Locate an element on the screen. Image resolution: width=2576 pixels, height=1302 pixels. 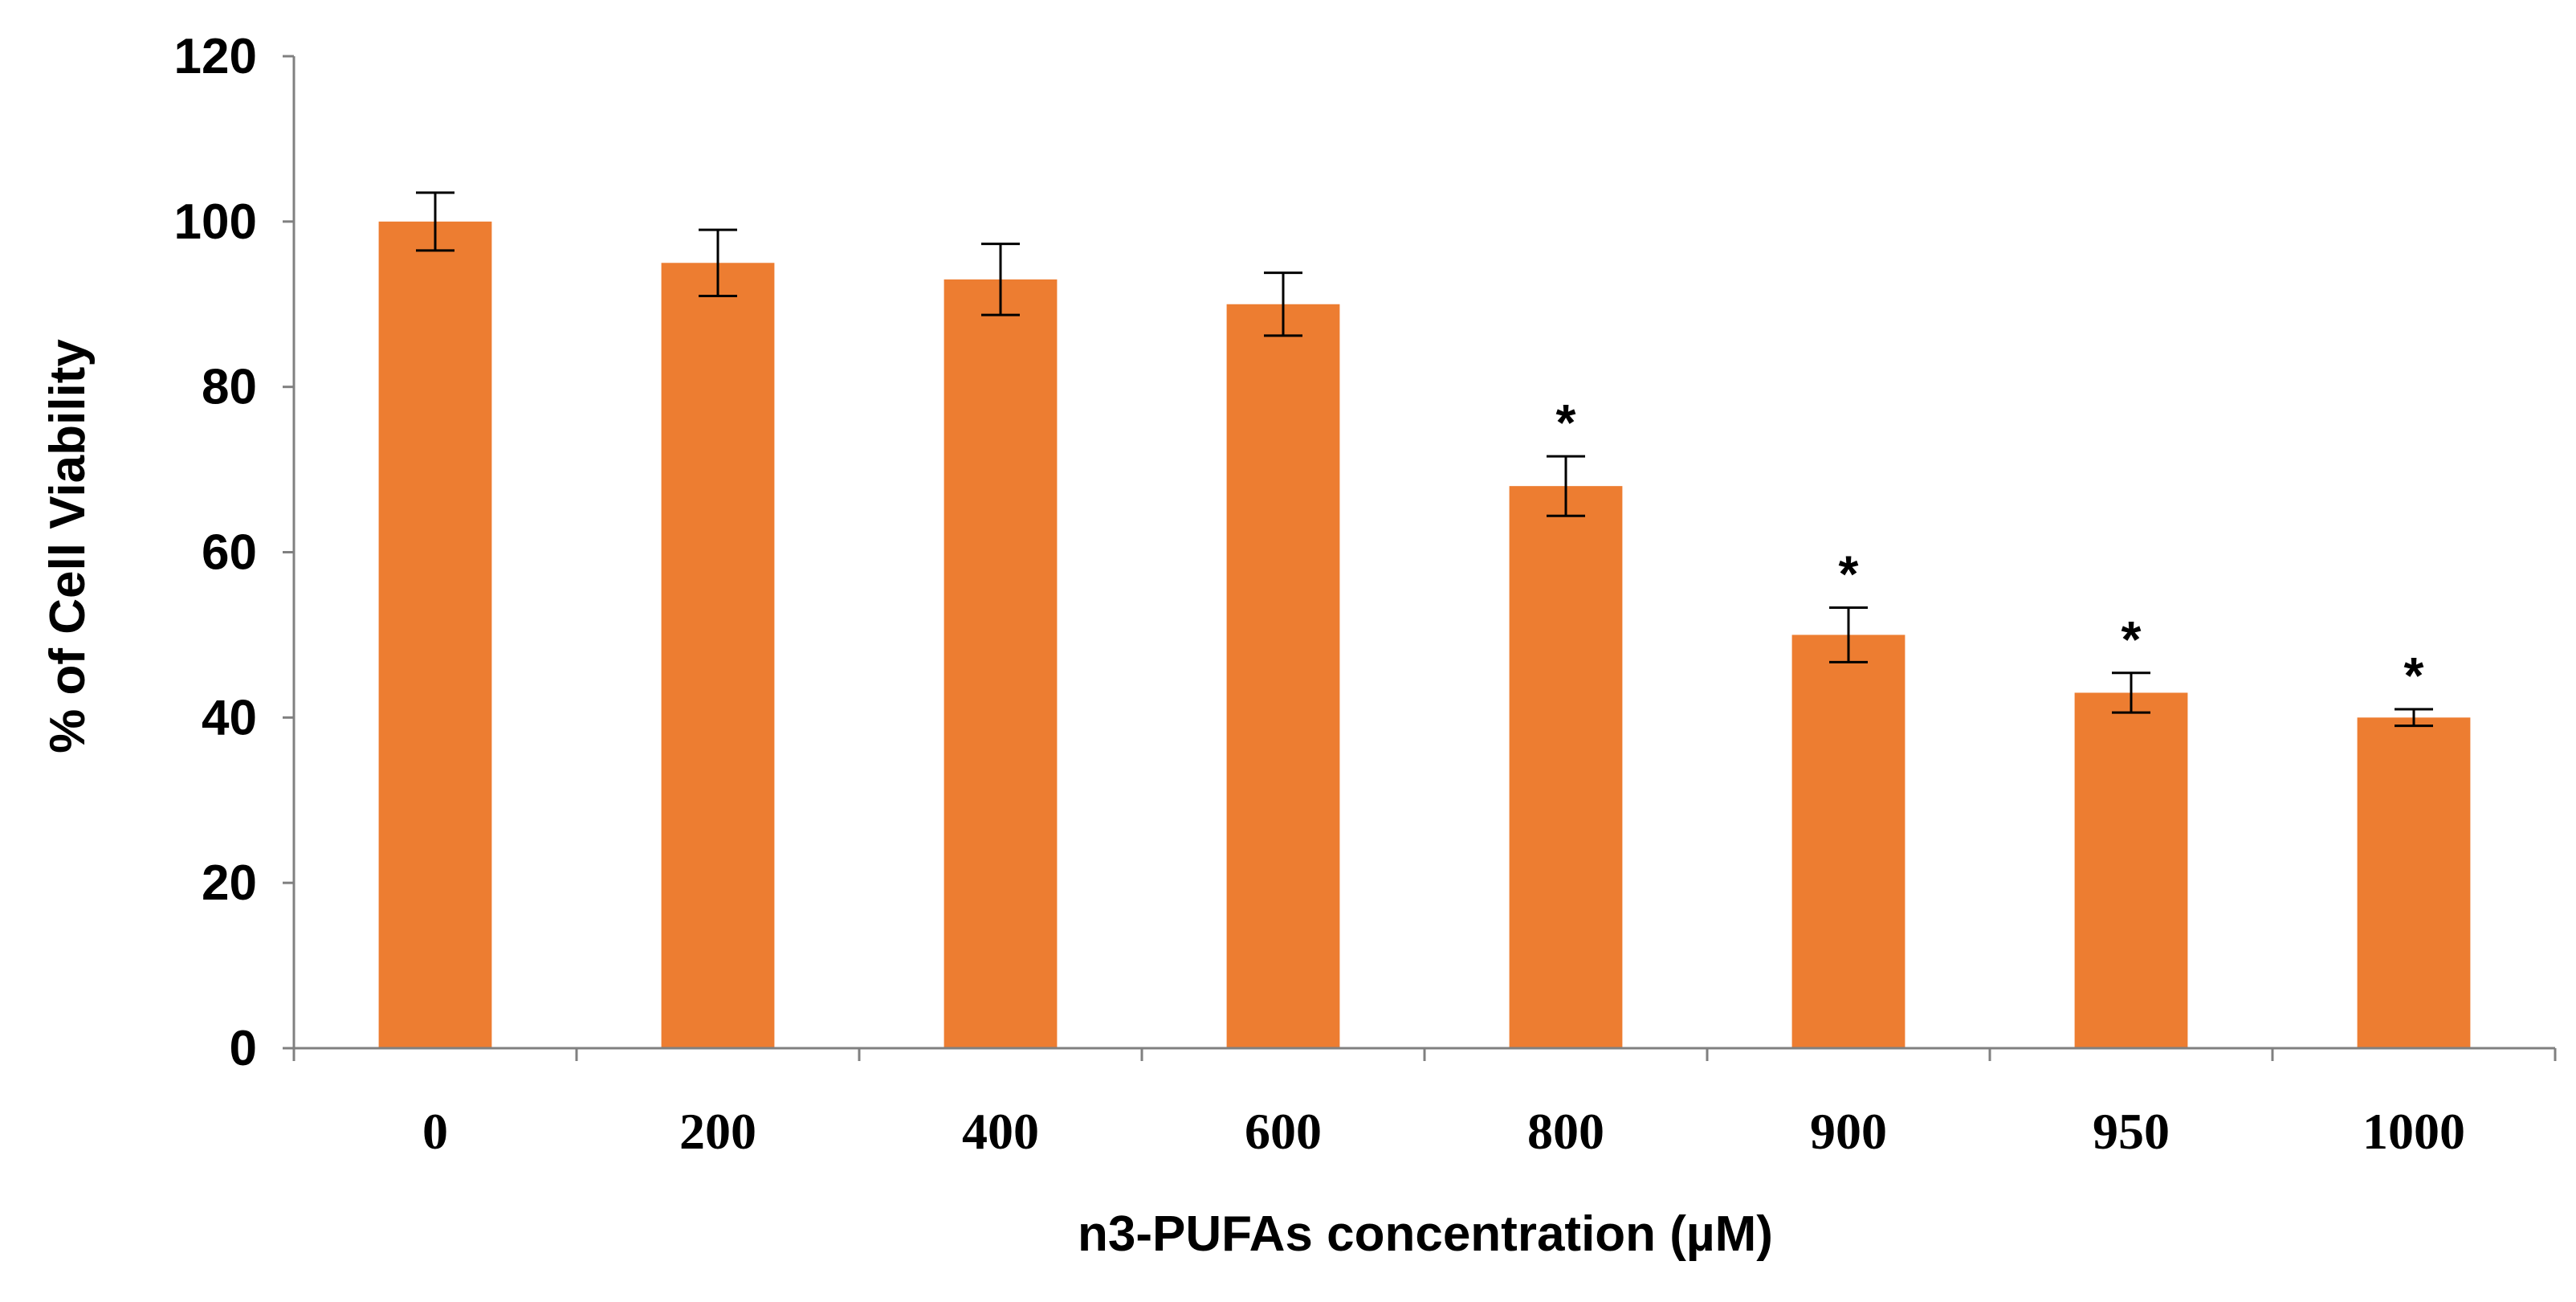
x-ticks-layer: 0 200 400 600 800 900 950 1000 is located at coordinates (1424, 1104).